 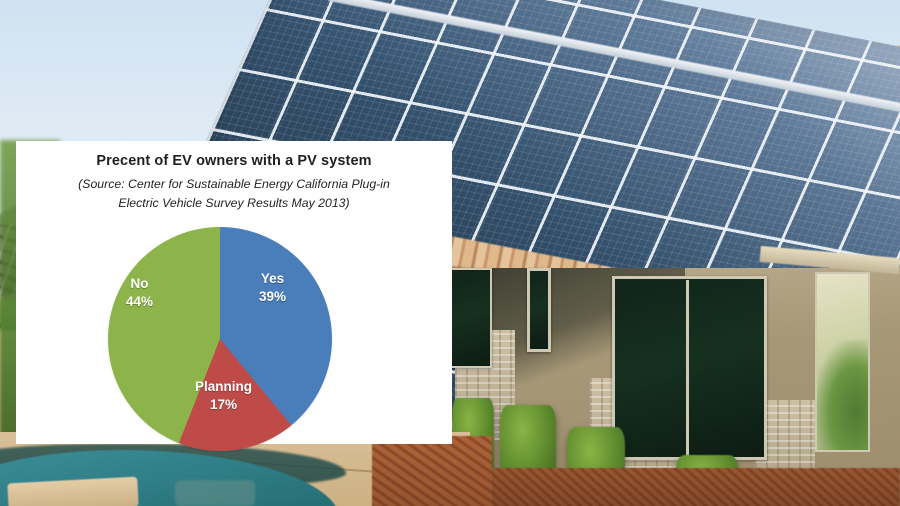 I want to click on window-mullion, so click(x=687, y=368).